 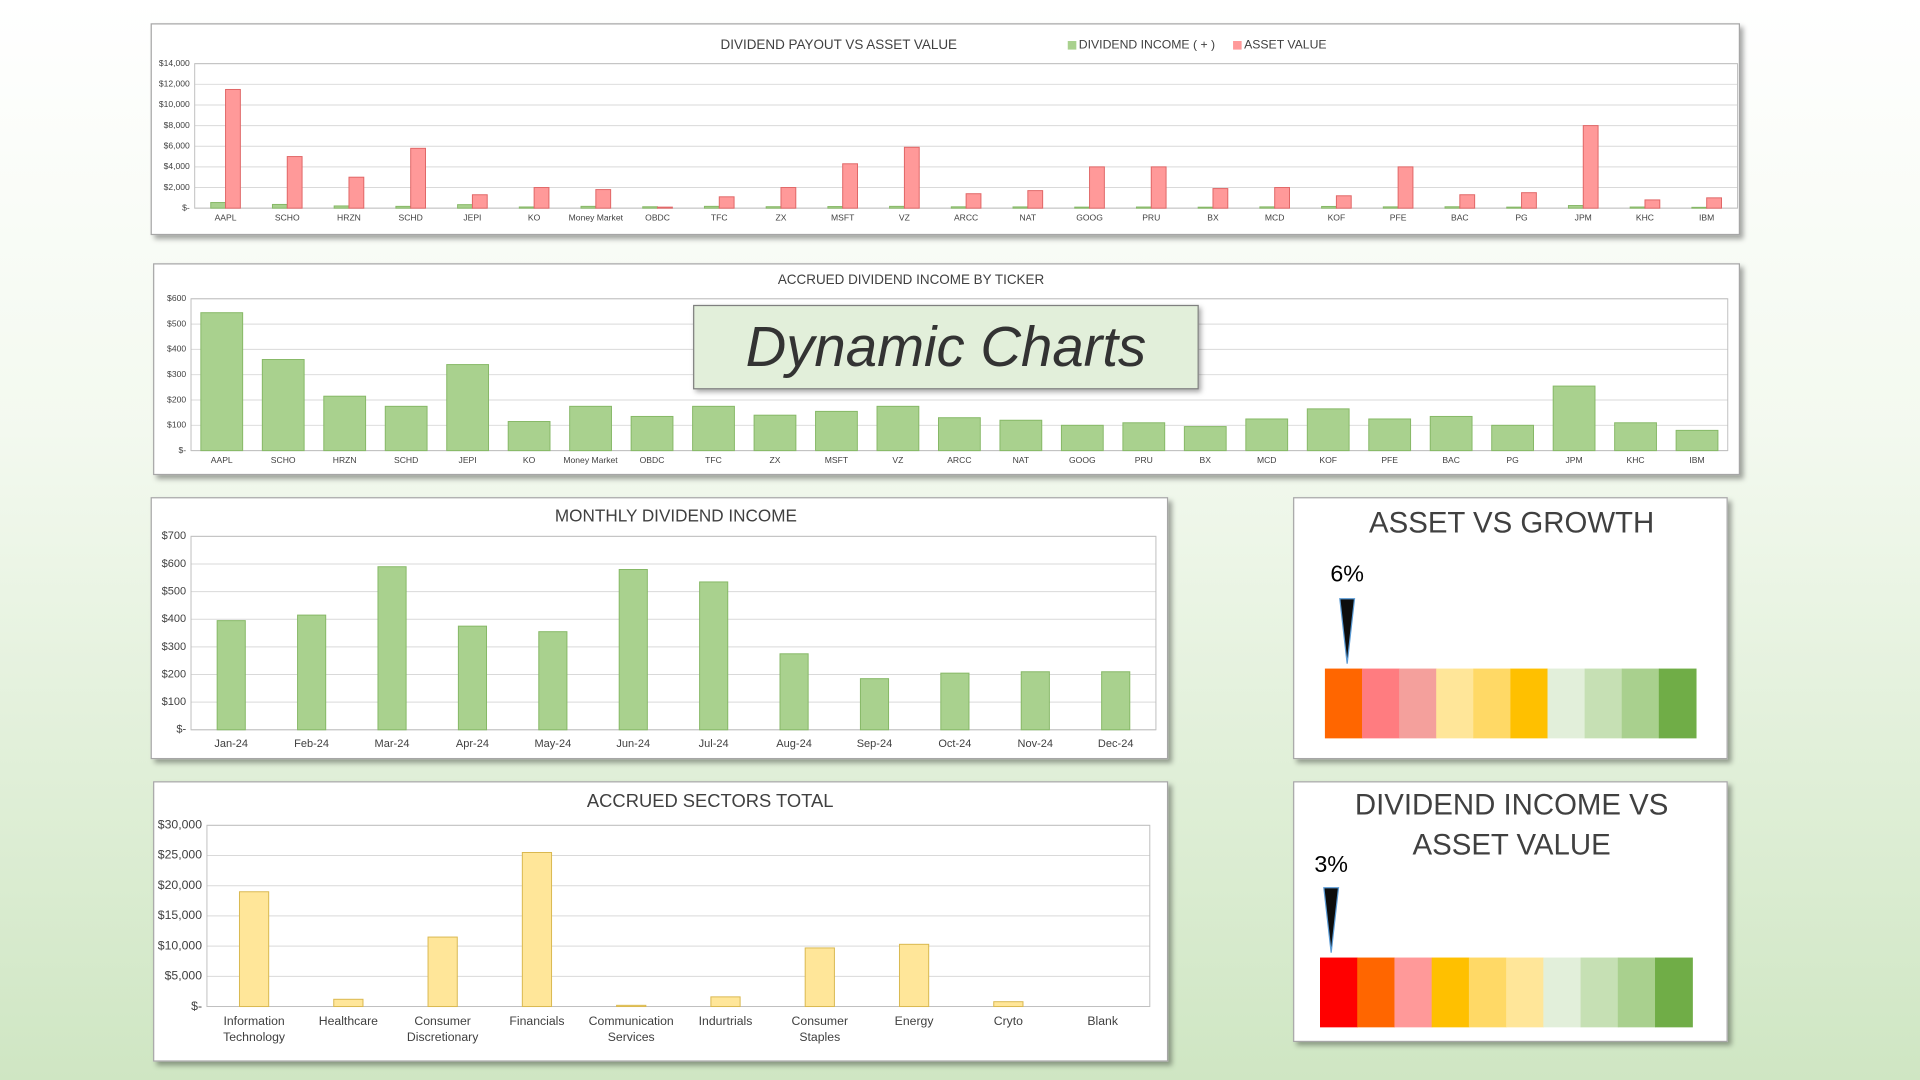 What do you see at coordinates (794, 743) in the screenshot?
I see `x-tick-label-box: Aug-24` at bounding box center [794, 743].